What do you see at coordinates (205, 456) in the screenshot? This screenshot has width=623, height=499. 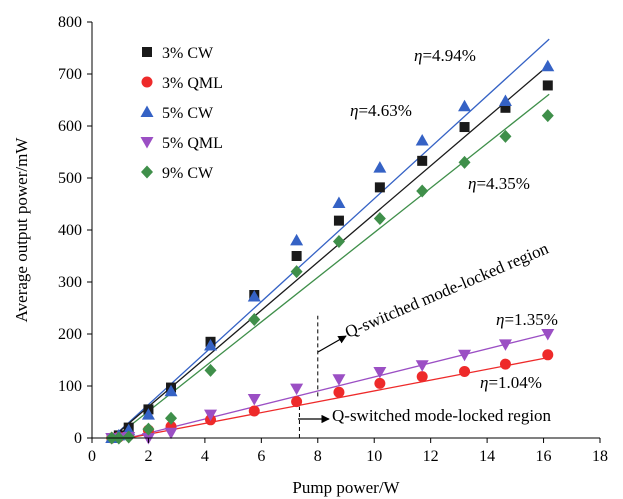 I see `x-tick-label: 4` at bounding box center [205, 456].